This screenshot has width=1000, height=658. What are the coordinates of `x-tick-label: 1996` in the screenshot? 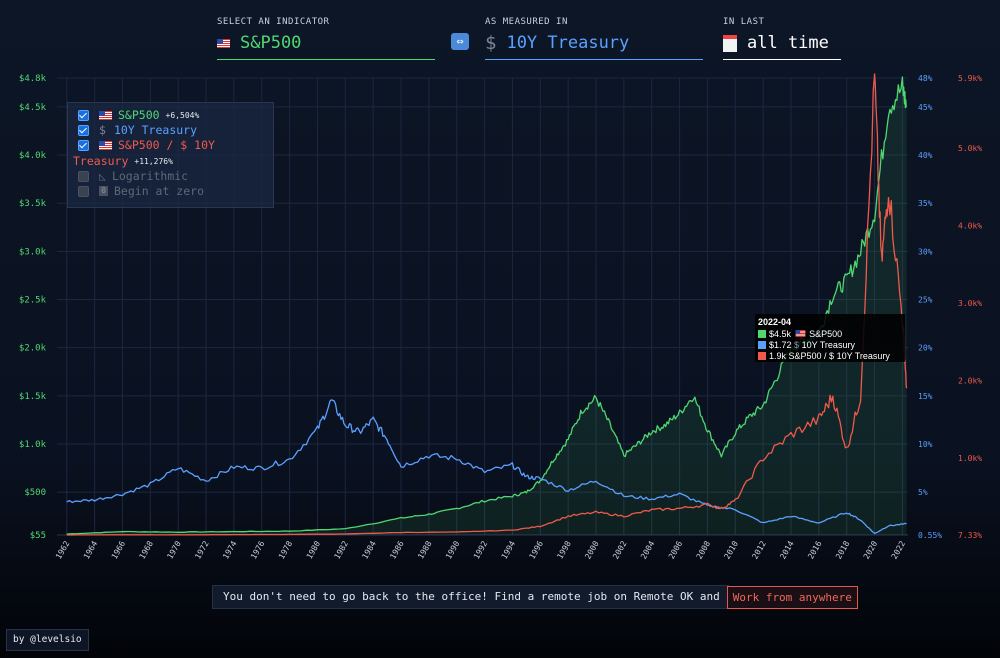 It's located at (537, 549).